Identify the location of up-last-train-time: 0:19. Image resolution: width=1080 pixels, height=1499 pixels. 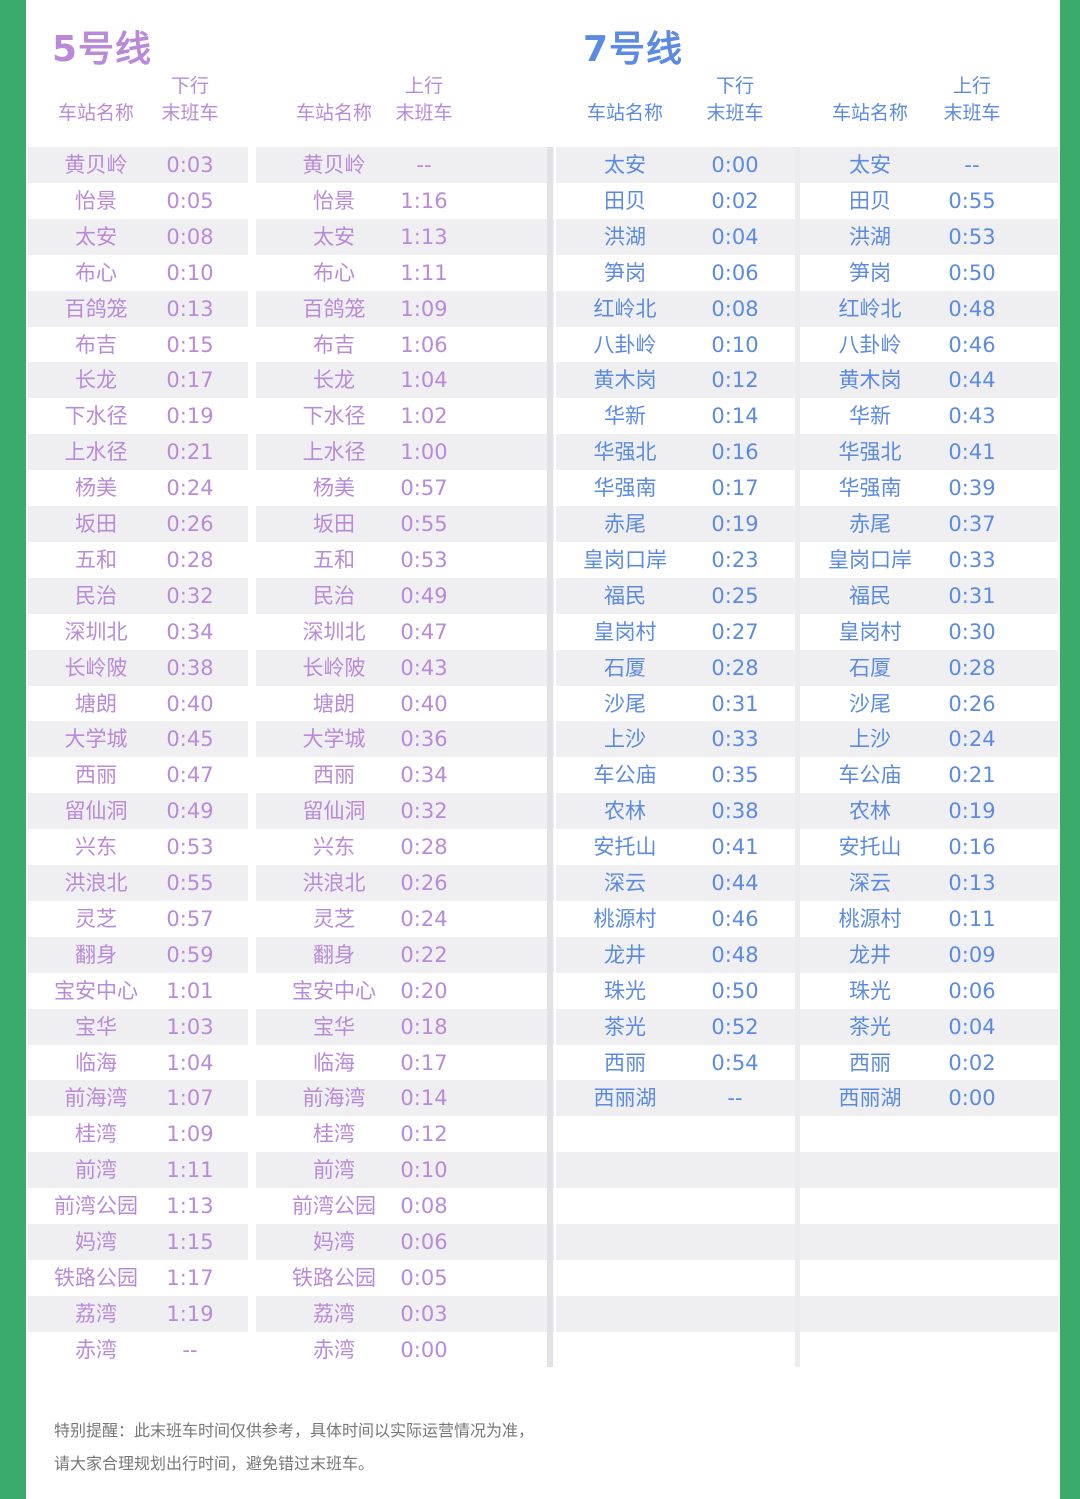
(972, 811).